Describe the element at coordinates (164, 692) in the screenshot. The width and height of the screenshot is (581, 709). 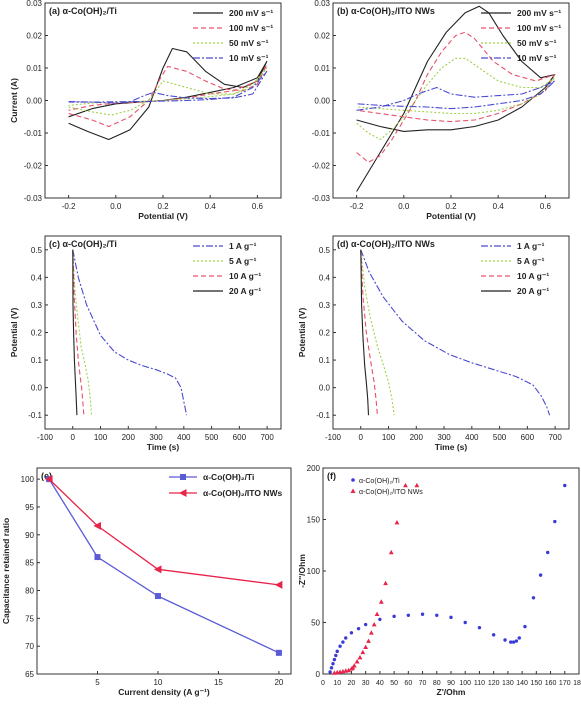
I see `x-axis-label: Current density (A g⁻¹)` at that location.